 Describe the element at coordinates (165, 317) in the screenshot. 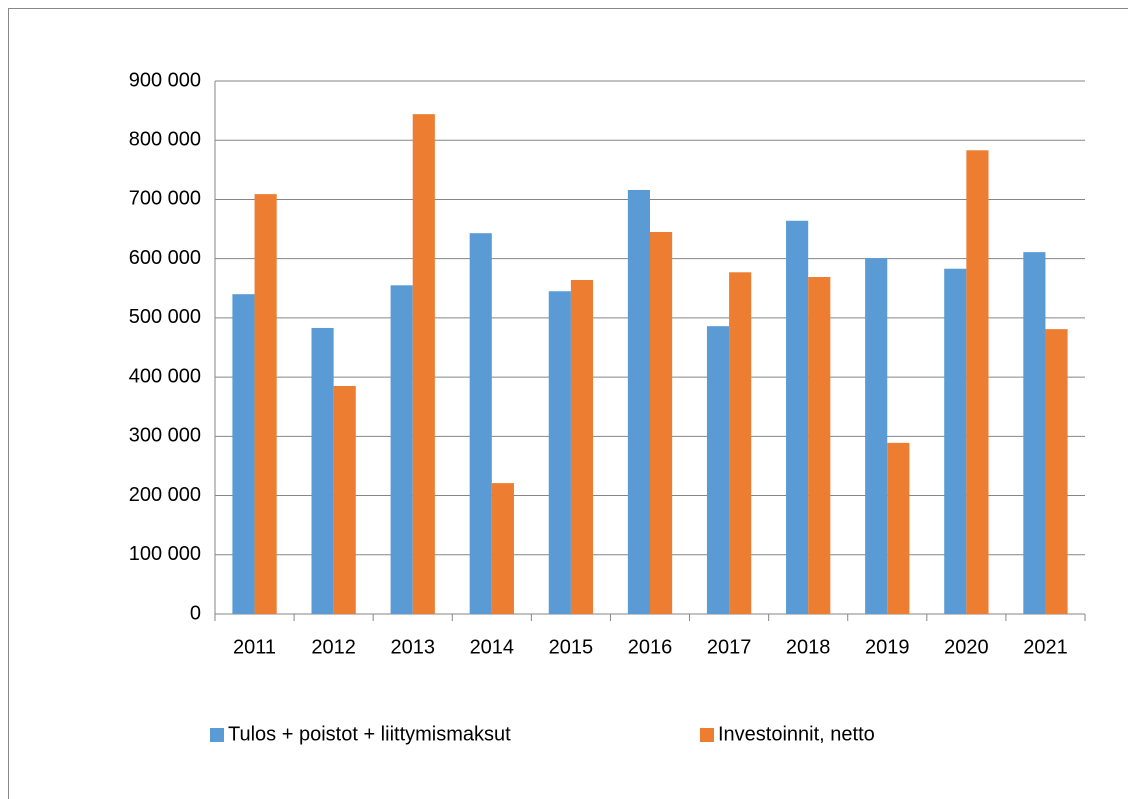

I see `y-tick-label: 500 000` at that location.